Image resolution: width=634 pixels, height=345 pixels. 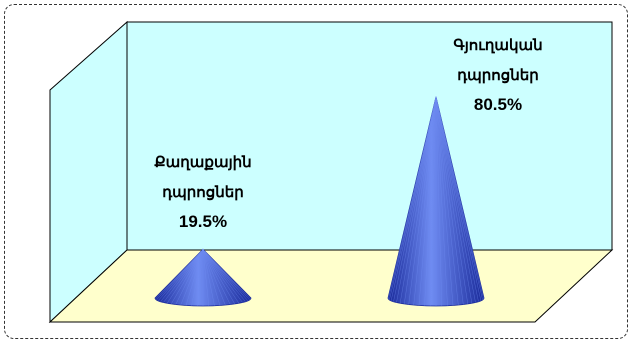 What do you see at coordinates (498, 104) in the screenshot?
I see `cone-2-value-label: 80.5%` at bounding box center [498, 104].